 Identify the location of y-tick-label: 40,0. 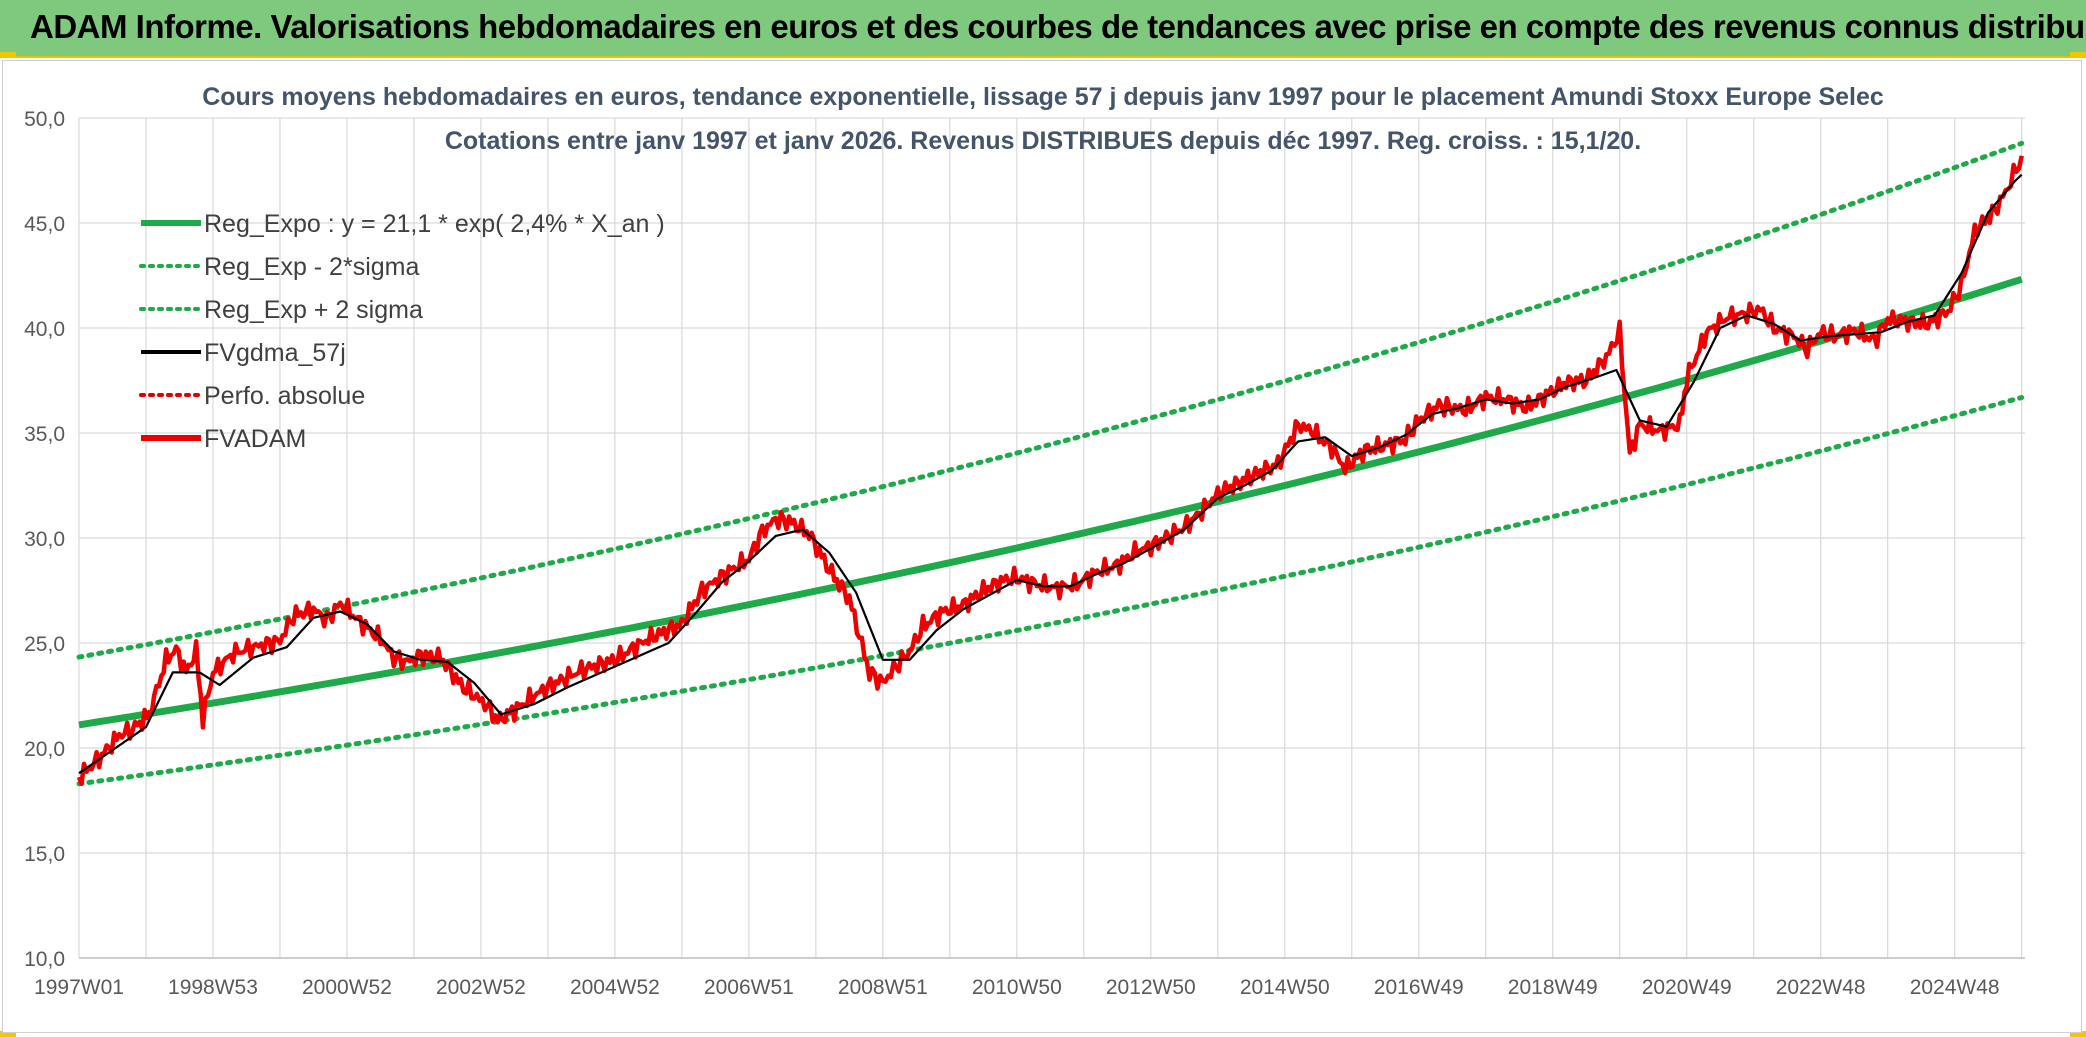
(44, 329).